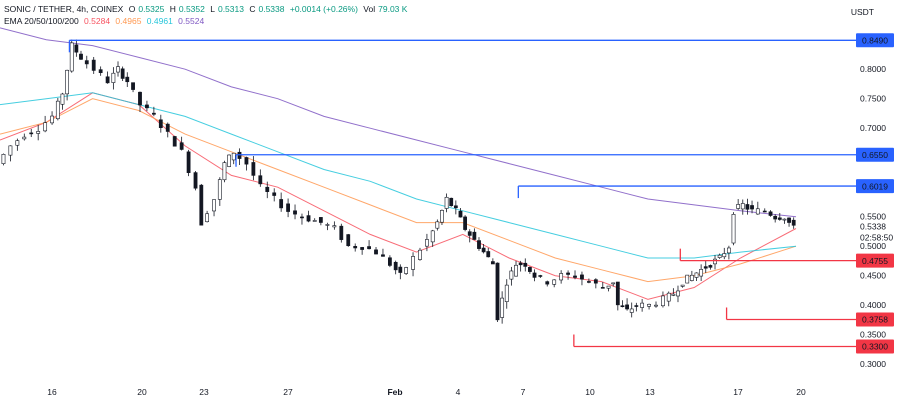  What do you see at coordinates (64, 9) in the screenshot?
I see `symbol-title: SONIC / TETHER, 4h, COINEX` at bounding box center [64, 9].